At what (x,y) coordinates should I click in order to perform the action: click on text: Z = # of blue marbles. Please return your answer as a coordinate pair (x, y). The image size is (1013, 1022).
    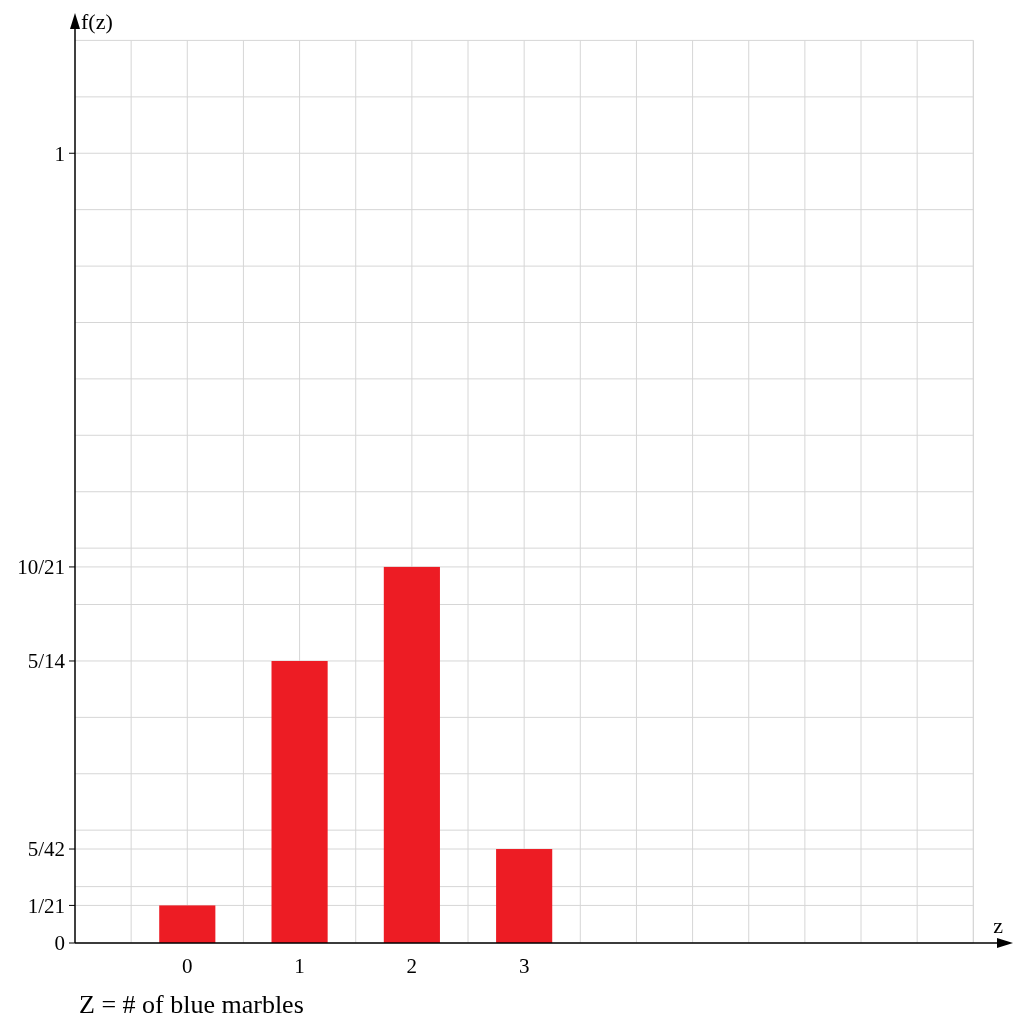
    Looking at the image, I should click on (191, 1004).